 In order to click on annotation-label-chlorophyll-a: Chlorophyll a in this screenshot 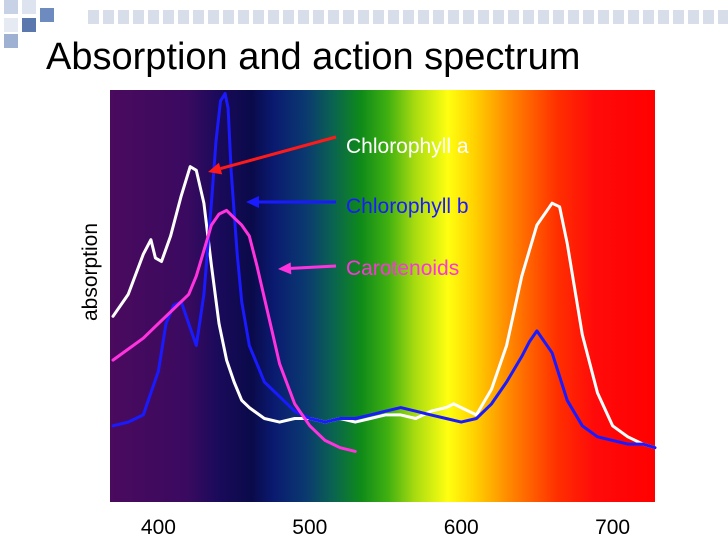, I will do `click(407, 146)`.